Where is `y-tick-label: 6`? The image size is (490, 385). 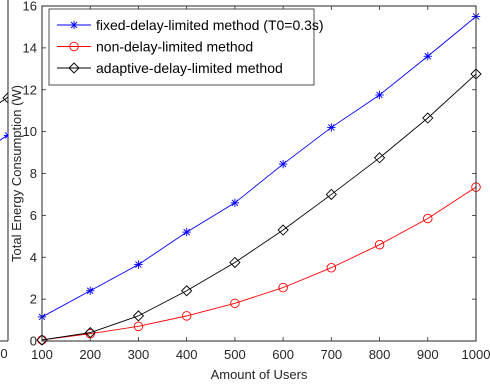
y-tick-label: 6 is located at coordinates (33, 215).